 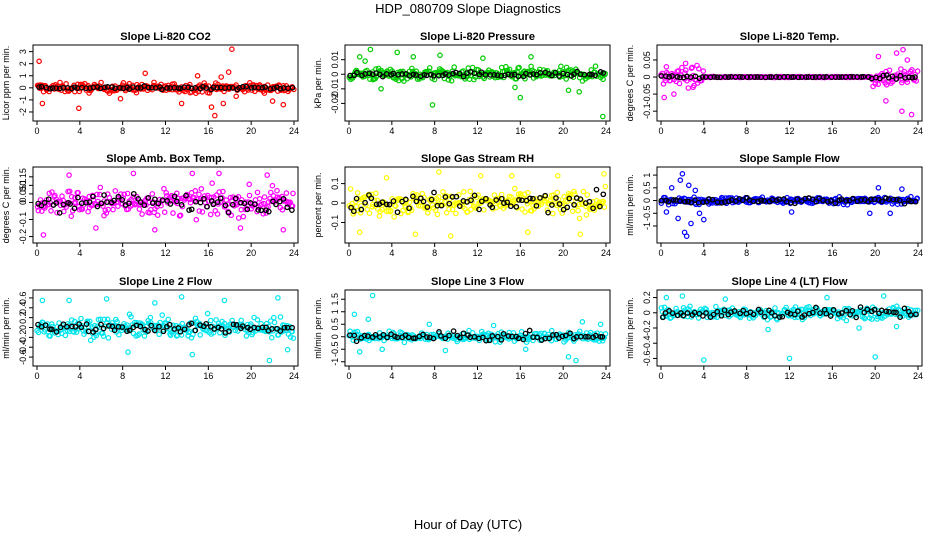 I want to click on y-tick-label: 0, so click(x=23, y=202).